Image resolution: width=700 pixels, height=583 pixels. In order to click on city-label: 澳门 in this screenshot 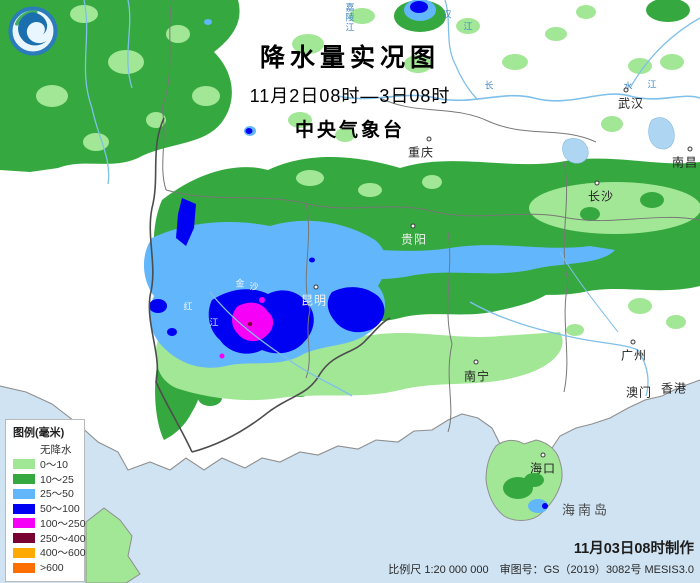, I will do `click(639, 392)`.